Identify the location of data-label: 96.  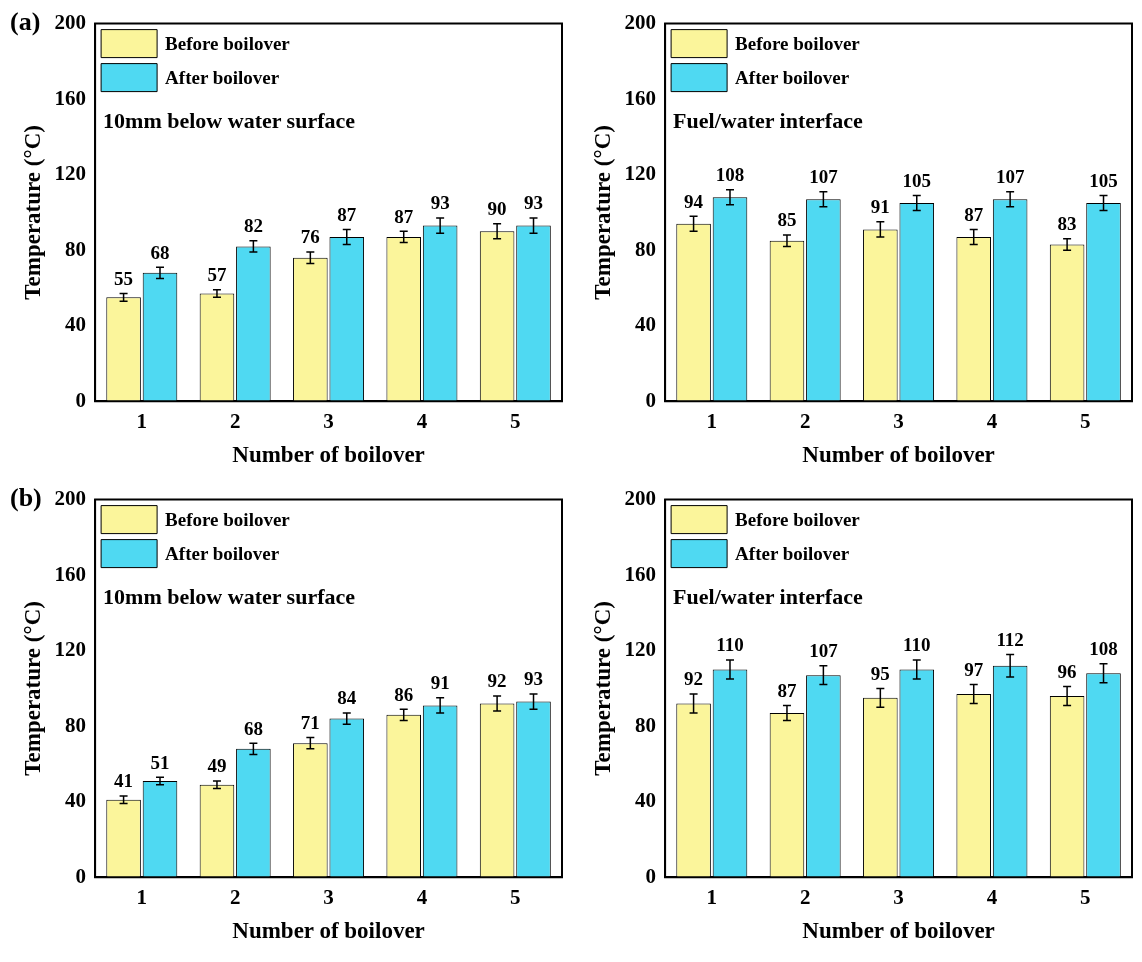
(1067, 671).